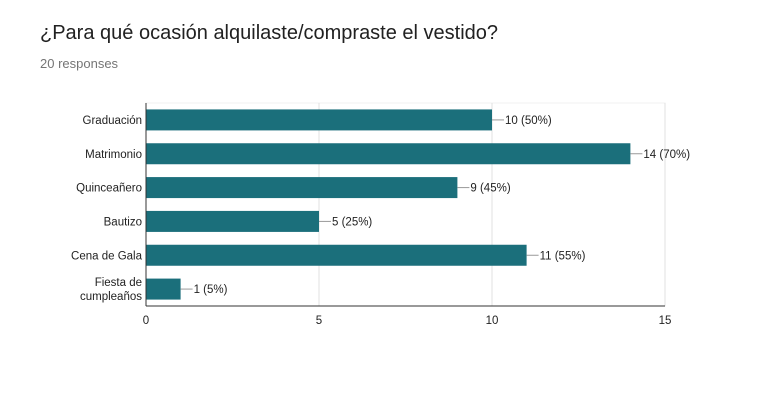 The width and height of the screenshot is (766, 412). I want to click on response-count: 20 responses, so click(79, 63).